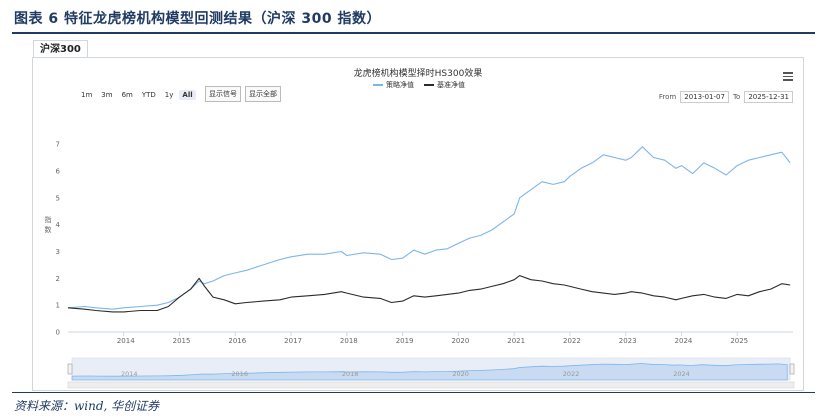 The width and height of the screenshot is (825, 420). What do you see at coordinates (792, 369) in the screenshot?
I see `navigator-right-handle` at bounding box center [792, 369].